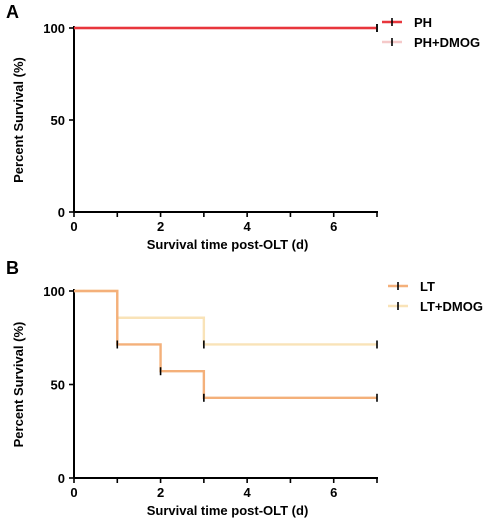  What do you see at coordinates (12, 12) in the screenshot?
I see `panel-label: A` at bounding box center [12, 12].